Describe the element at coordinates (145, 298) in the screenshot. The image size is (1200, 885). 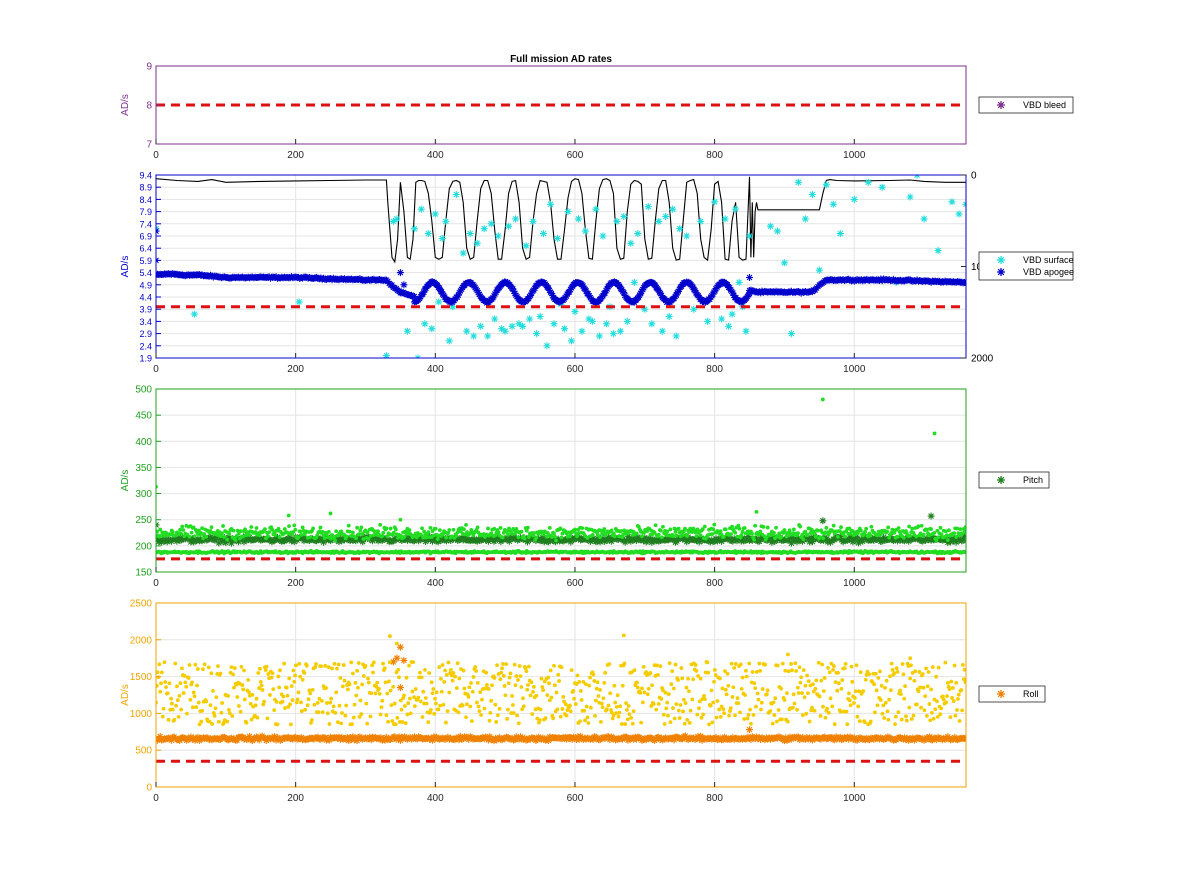
I see `y-tick-label: 4.4` at that location.